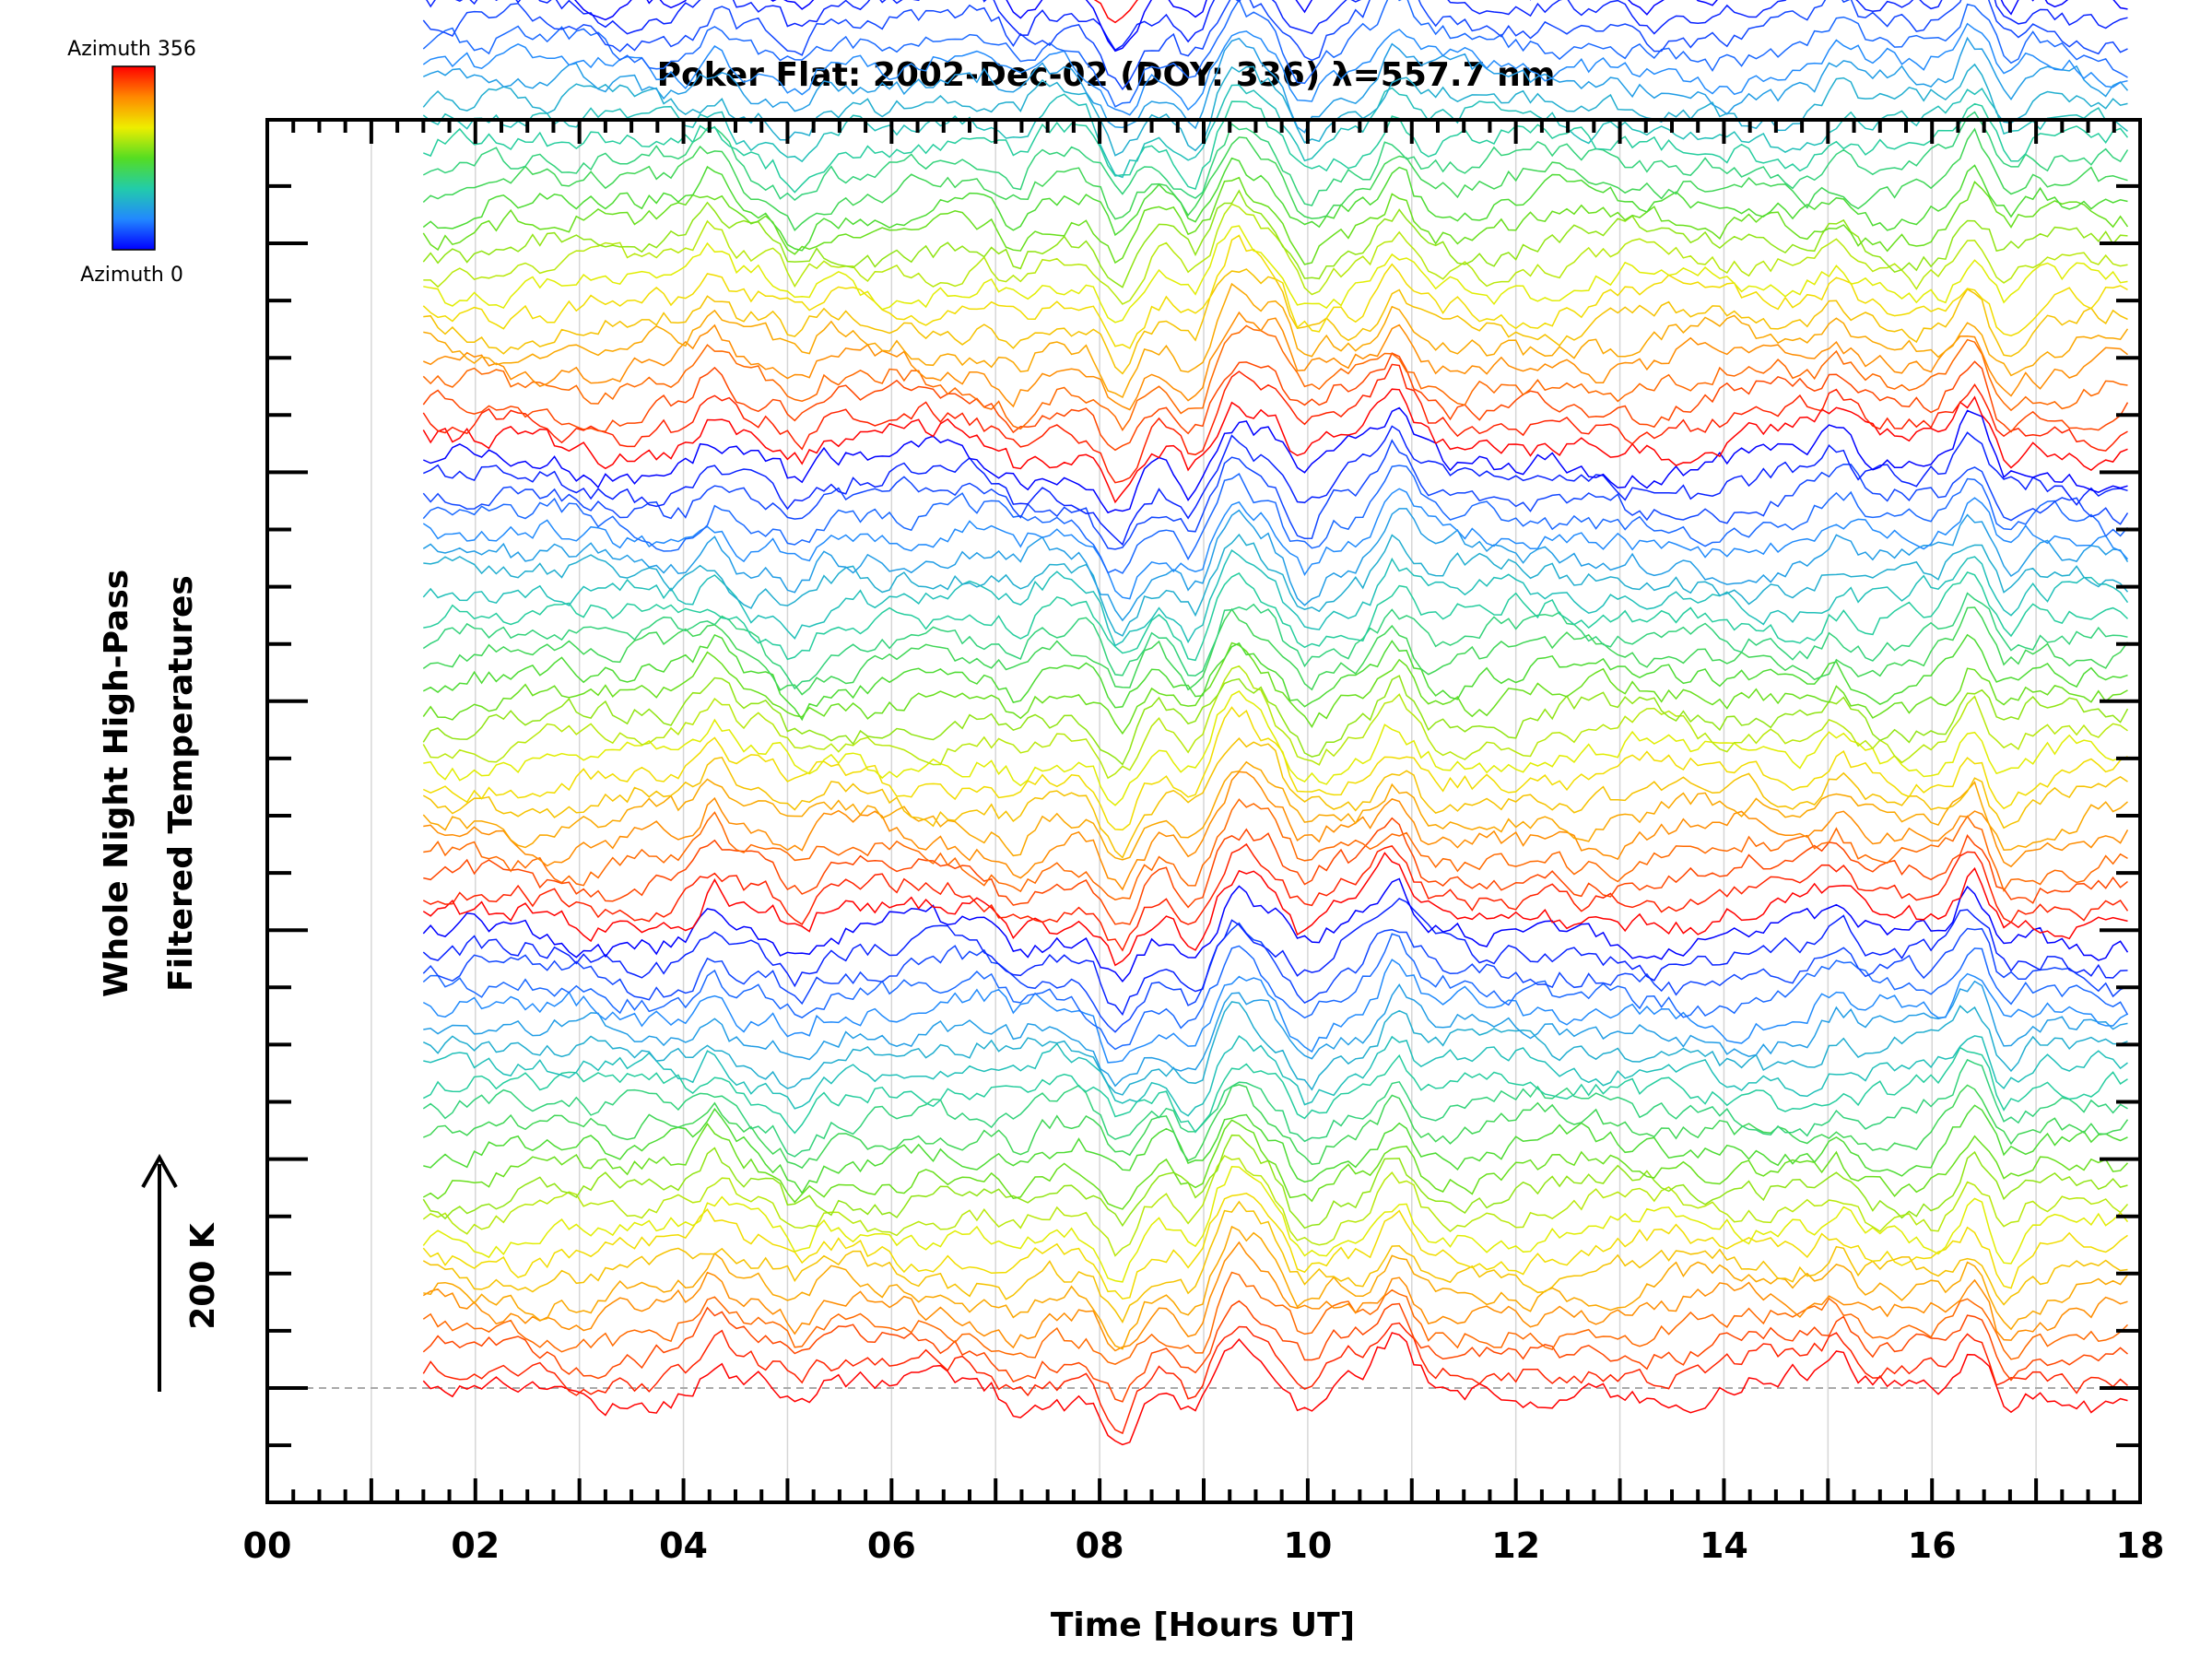  I want to click on x-tick-label: 16, so click(1932, 1545).